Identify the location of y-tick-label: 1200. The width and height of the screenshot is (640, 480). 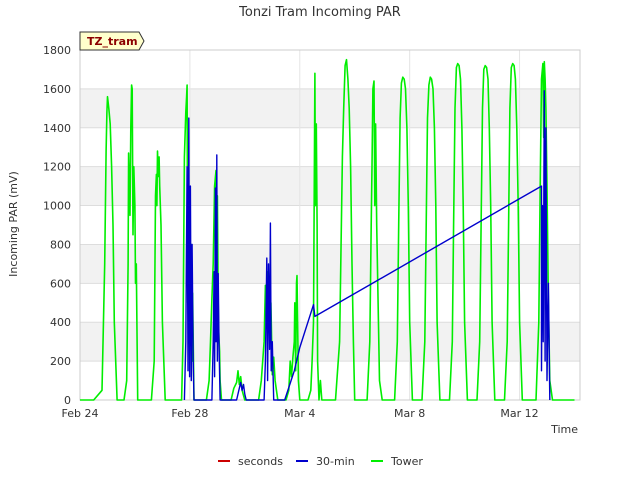
(57, 167).